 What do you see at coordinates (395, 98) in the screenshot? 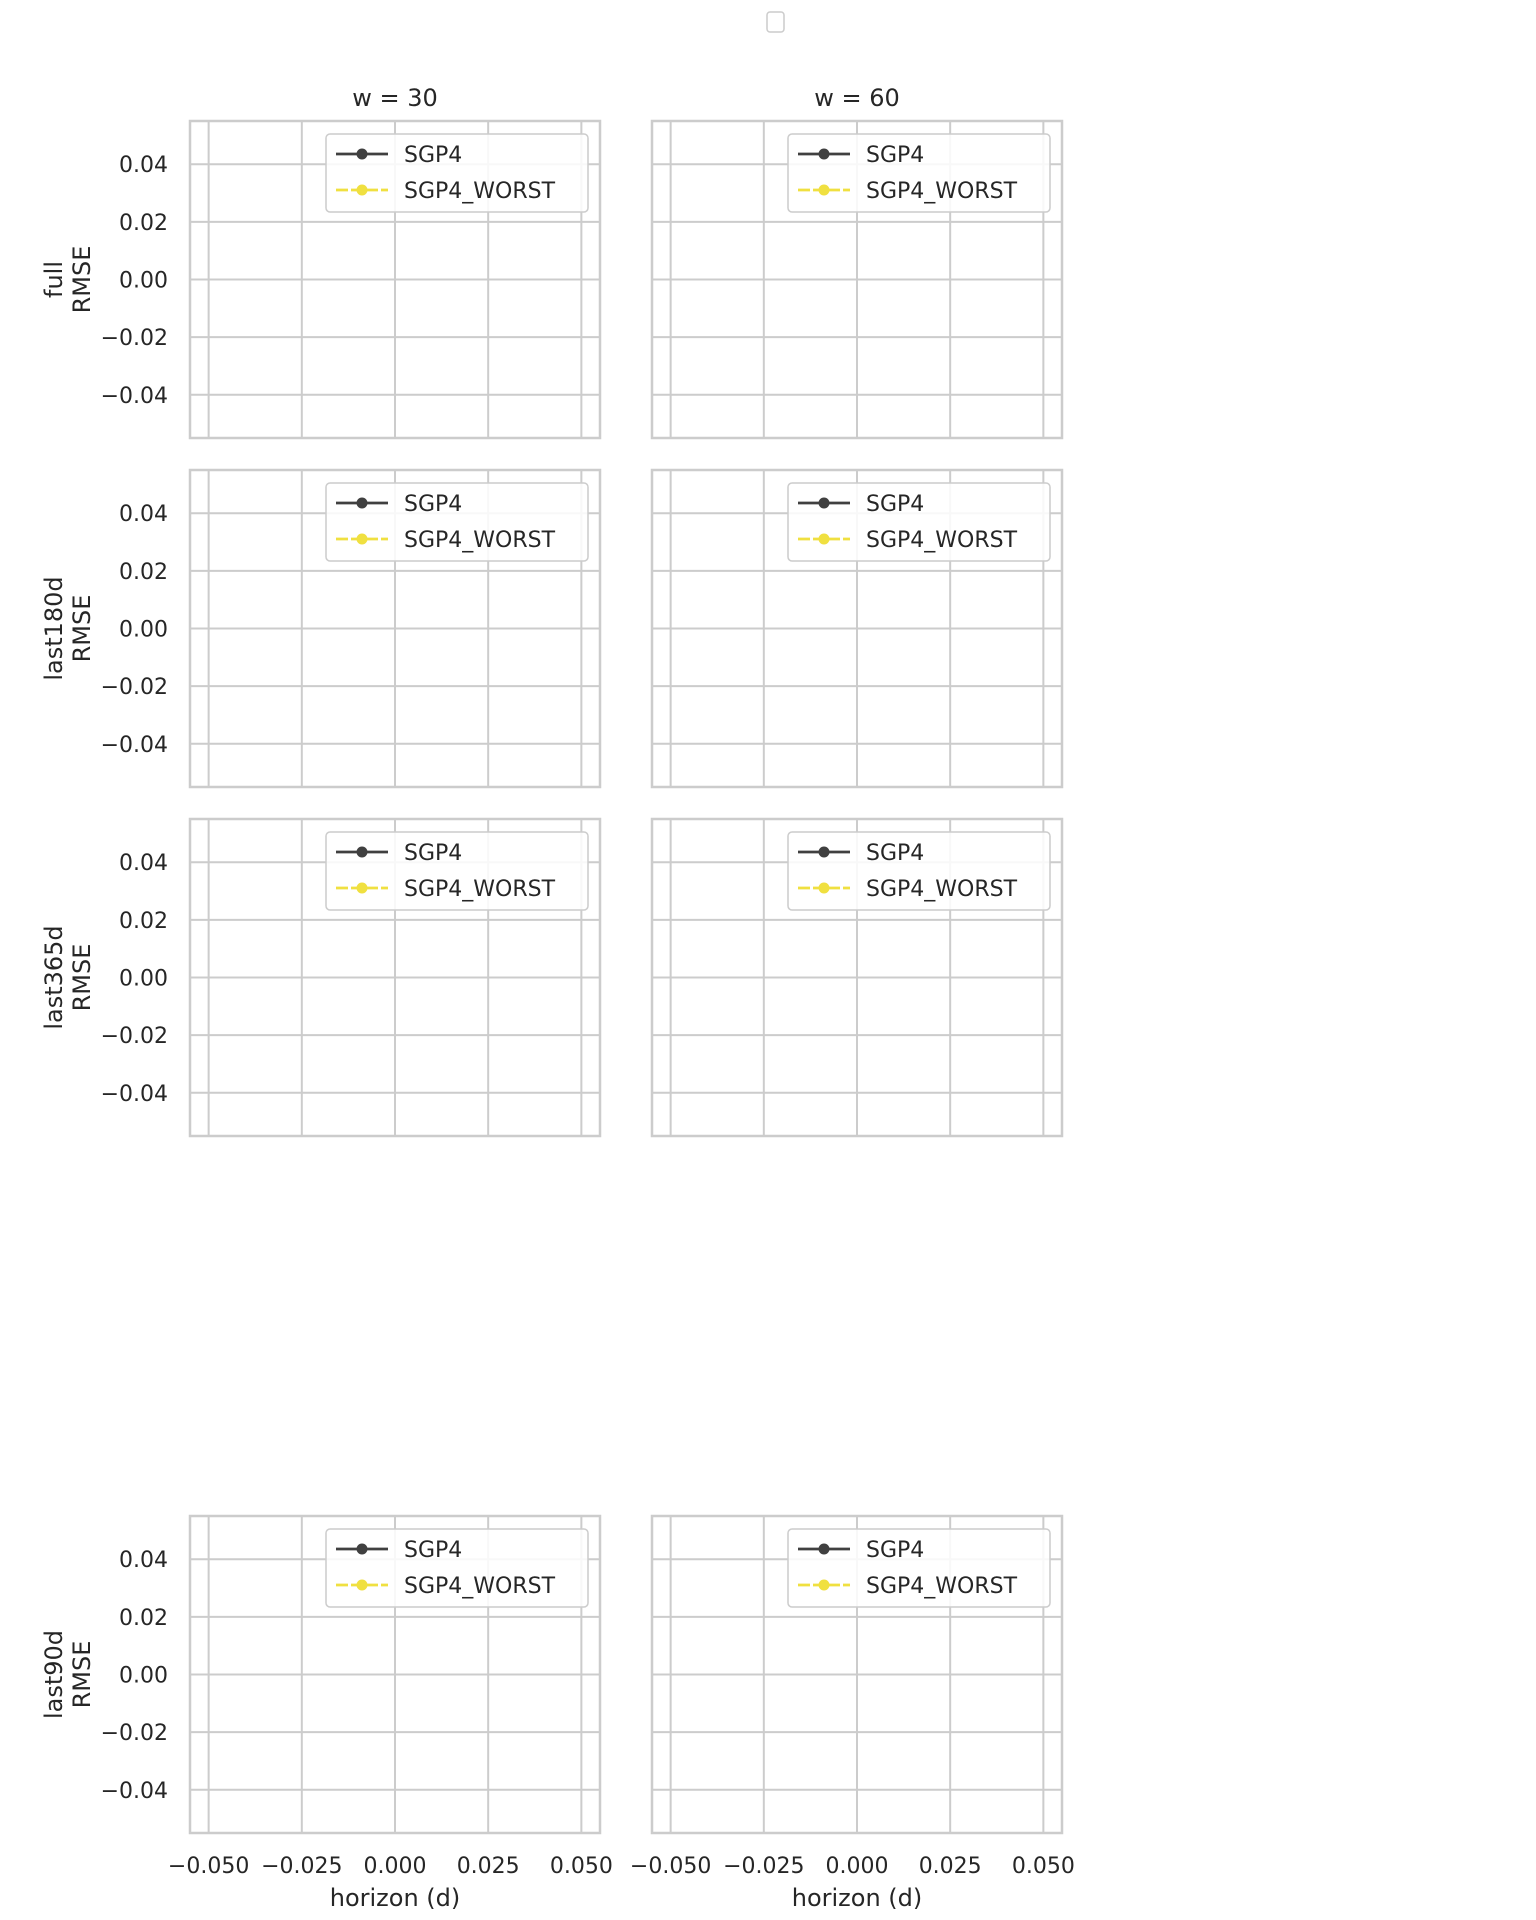
I see `column-title: w = 30` at bounding box center [395, 98].